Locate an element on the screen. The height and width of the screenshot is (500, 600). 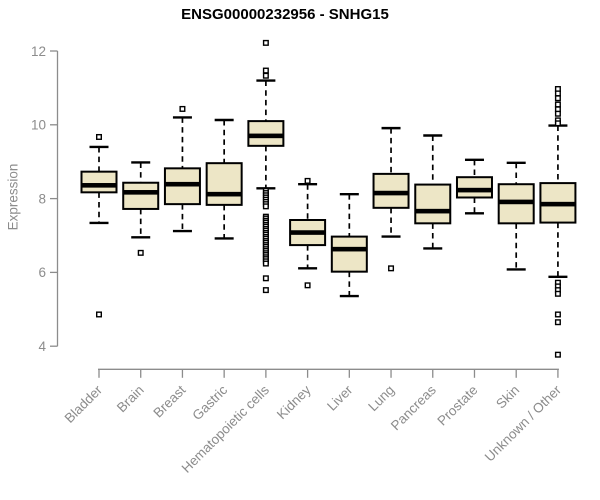
y-axis-tick-label: 6 is located at coordinates (42, 272).